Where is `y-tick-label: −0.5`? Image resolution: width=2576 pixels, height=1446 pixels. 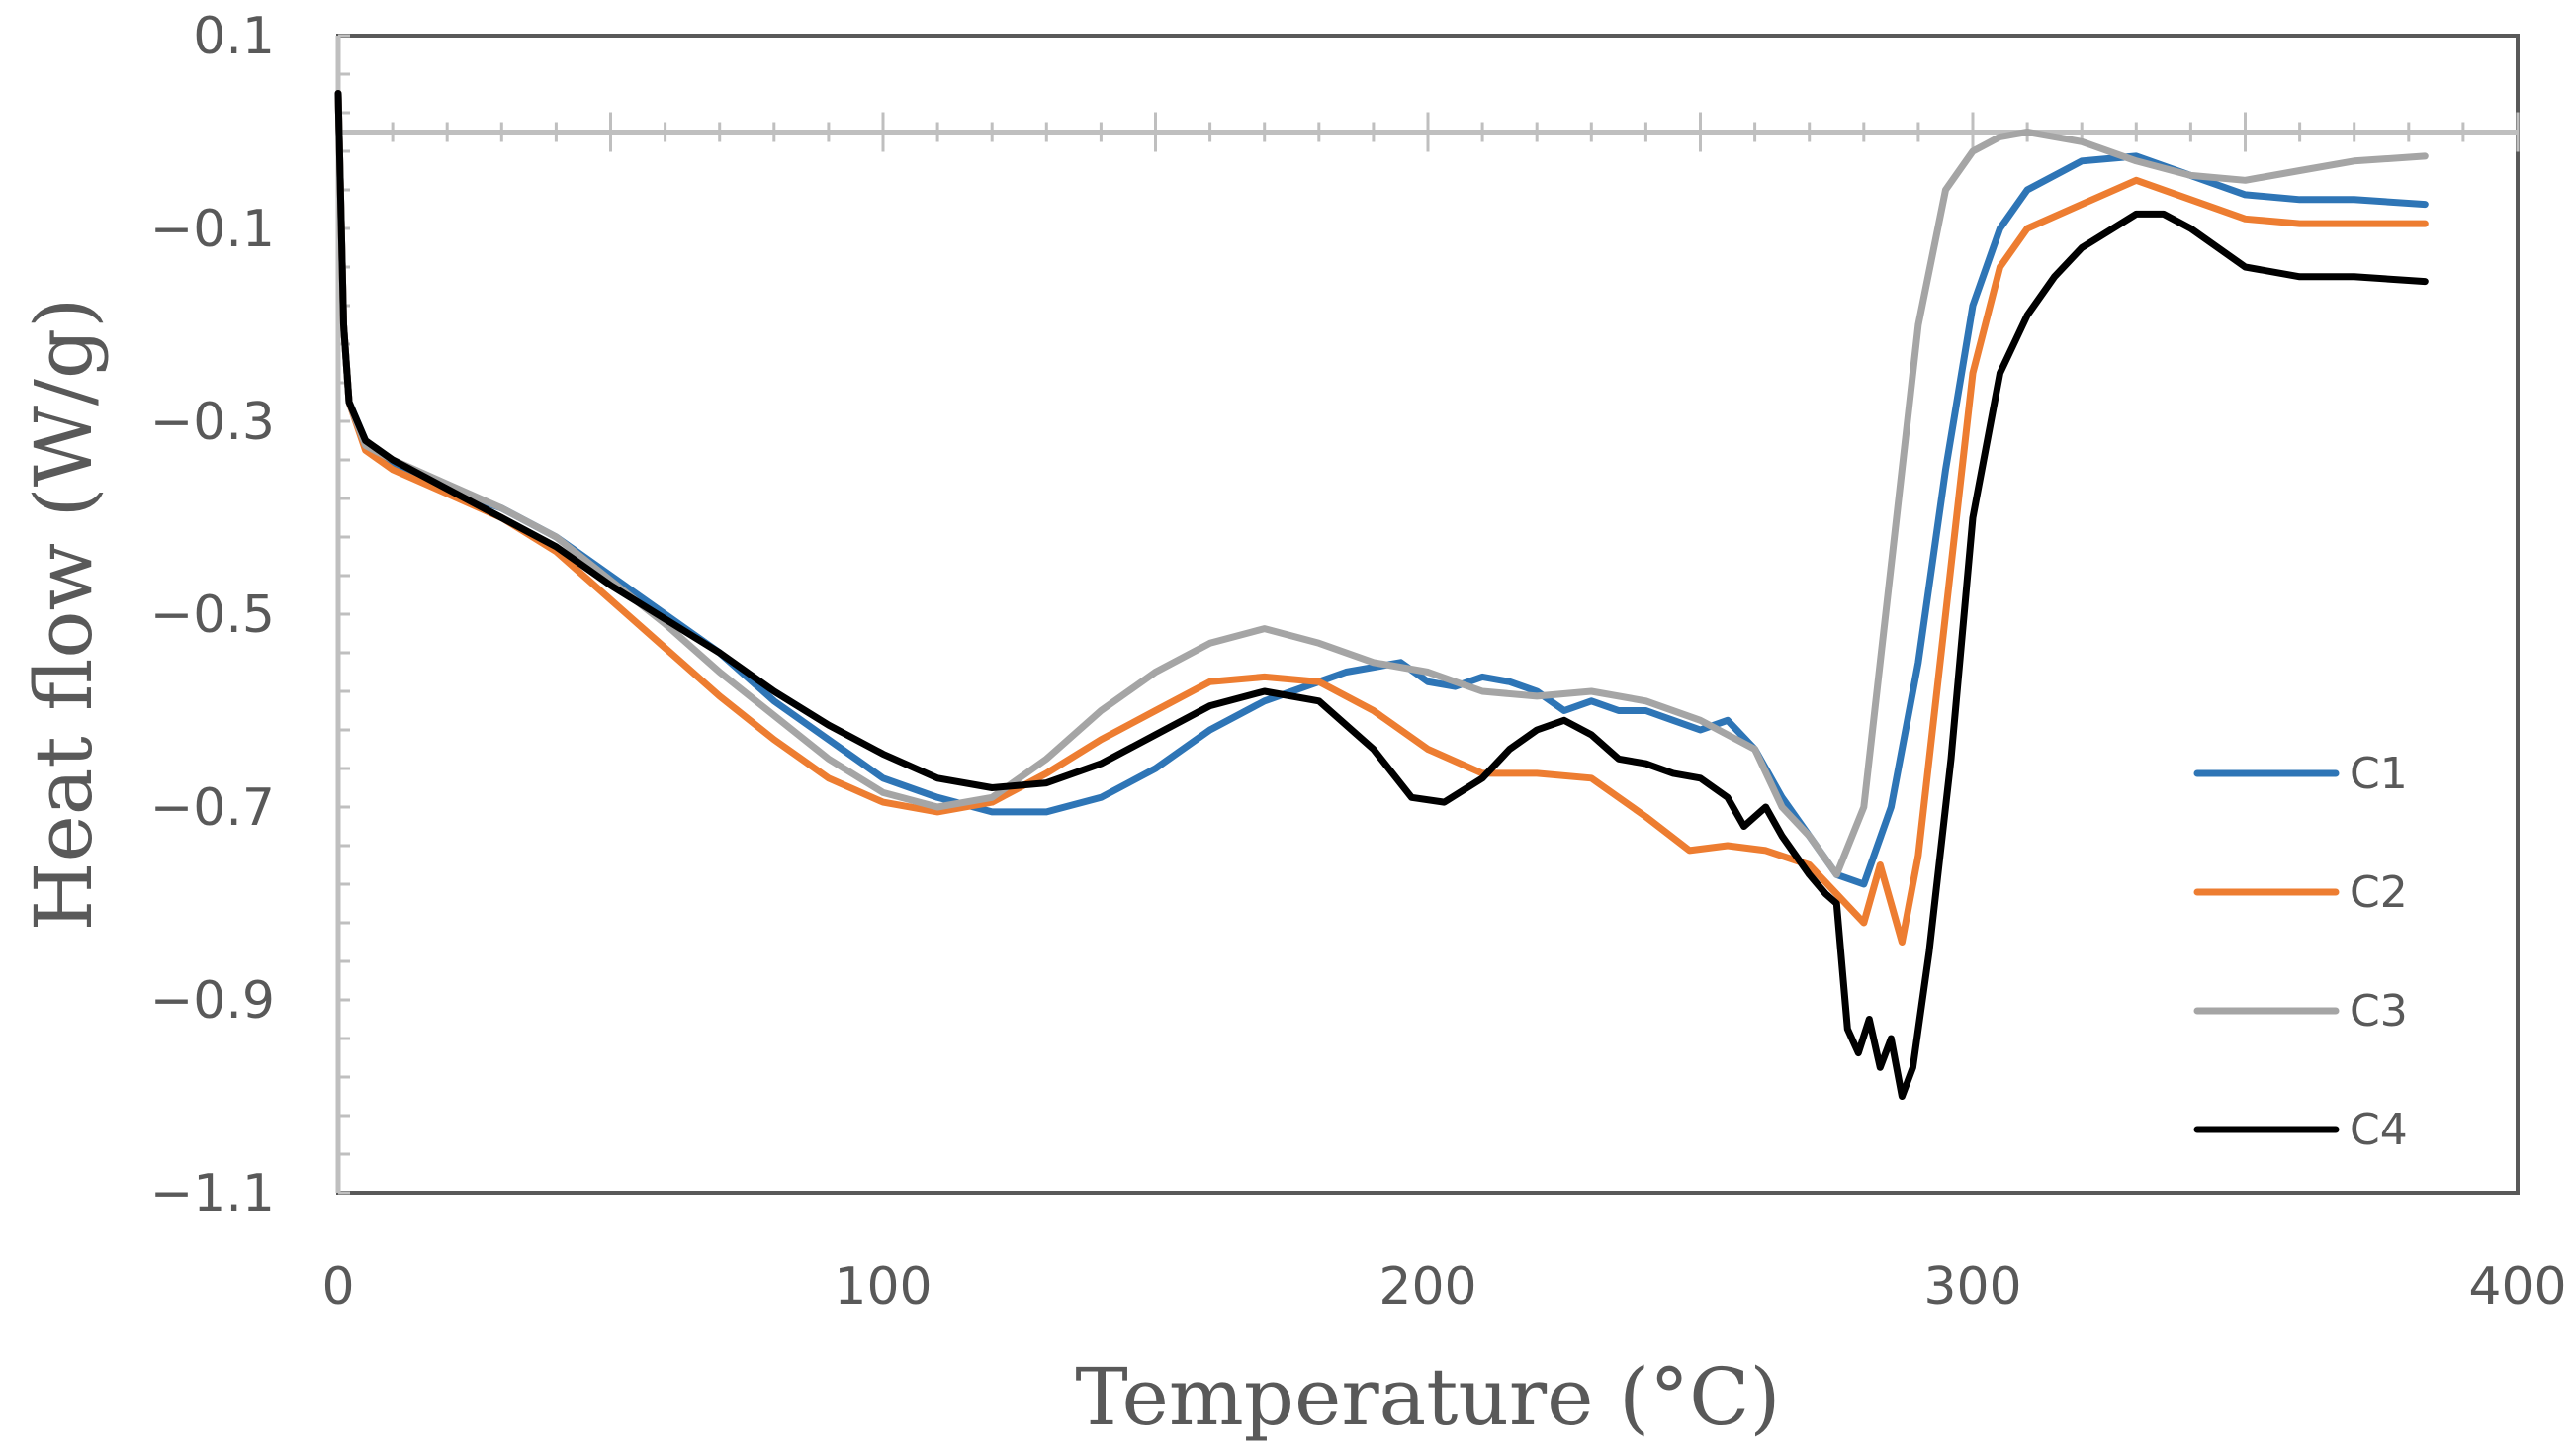
y-tick-label: −0.5 is located at coordinates (212, 615).